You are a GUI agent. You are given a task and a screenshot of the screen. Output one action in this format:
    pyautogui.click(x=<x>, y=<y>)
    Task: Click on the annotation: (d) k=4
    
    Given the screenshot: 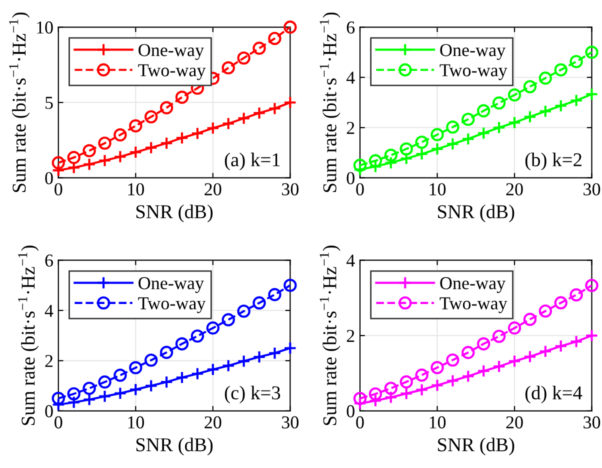 What is the action you would take?
    pyautogui.click(x=553, y=395)
    